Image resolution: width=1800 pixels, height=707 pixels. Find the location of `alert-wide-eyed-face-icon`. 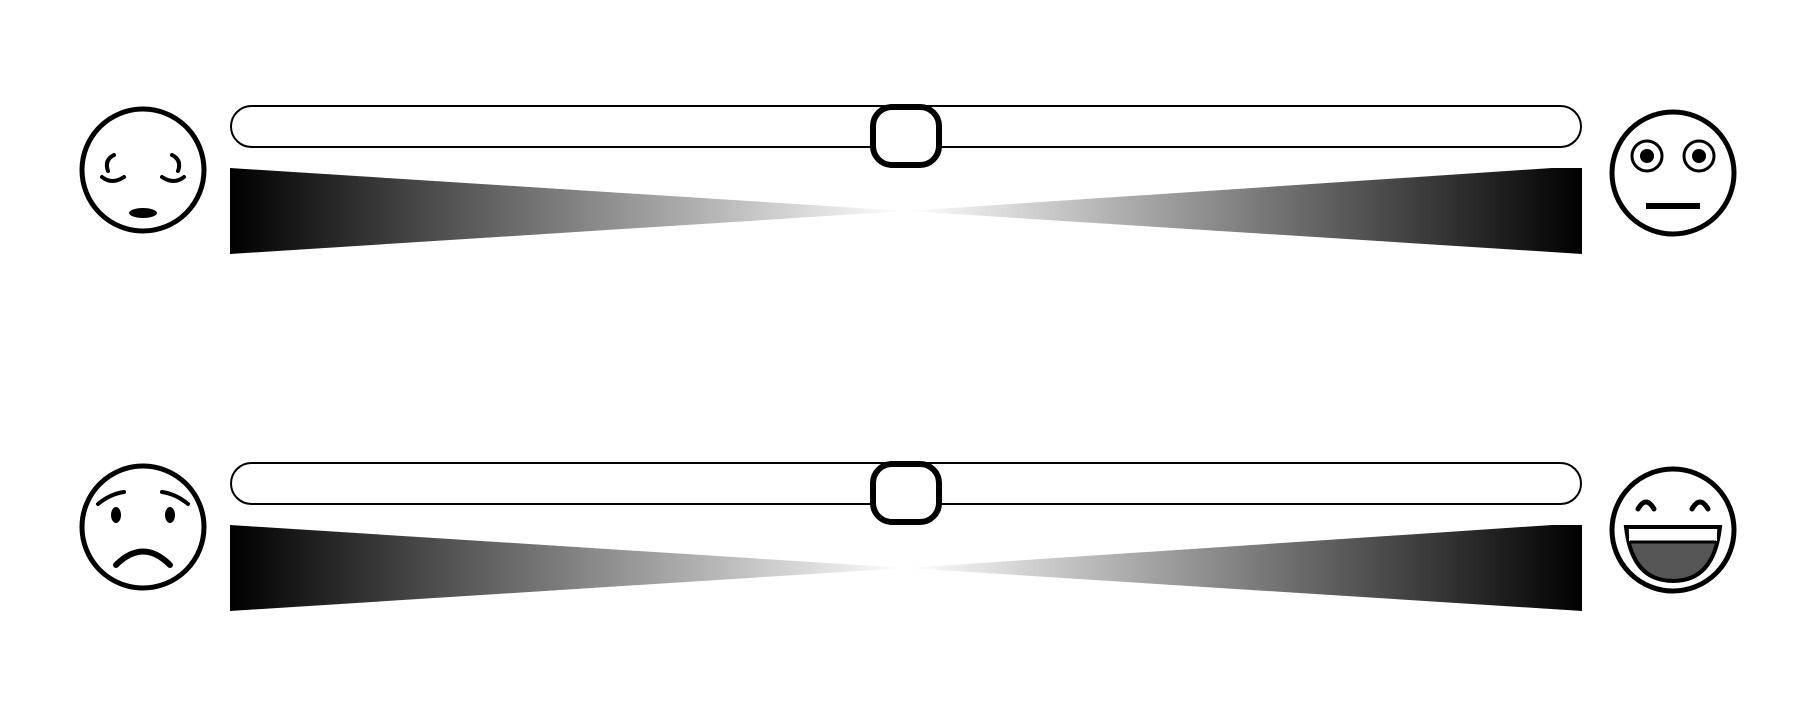

alert-wide-eyed-face-icon is located at coordinates (1673, 173).